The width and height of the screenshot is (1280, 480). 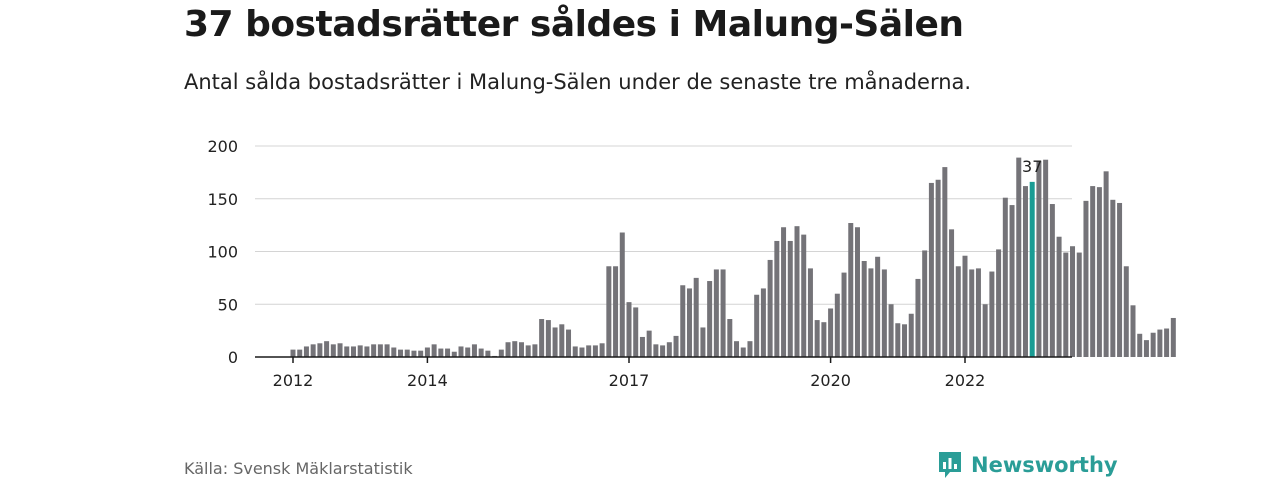 What do you see at coordinates (298, 468) in the screenshot?
I see `source-text: Källa: Svensk Mäklarstatistik` at bounding box center [298, 468].